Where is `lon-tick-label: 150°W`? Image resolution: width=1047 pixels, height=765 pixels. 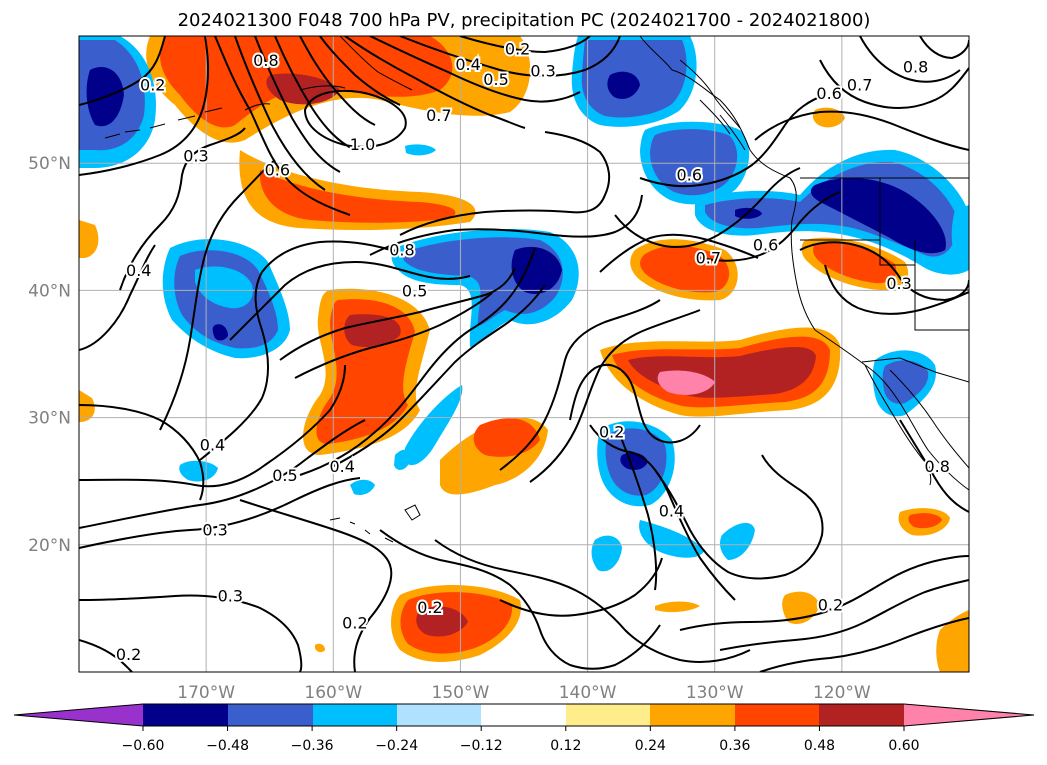
lon-tick-label: 150°W is located at coordinates (461, 693).